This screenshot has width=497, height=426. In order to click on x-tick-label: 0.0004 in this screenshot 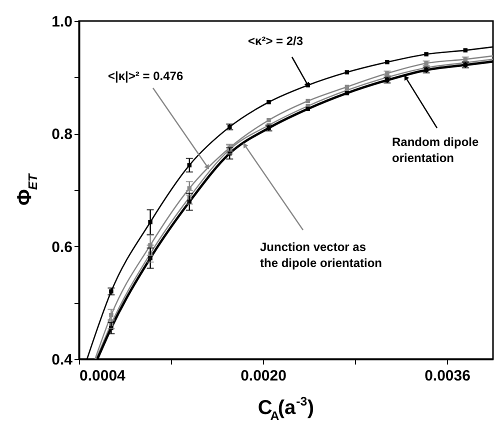, I will do `click(103, 376)`.